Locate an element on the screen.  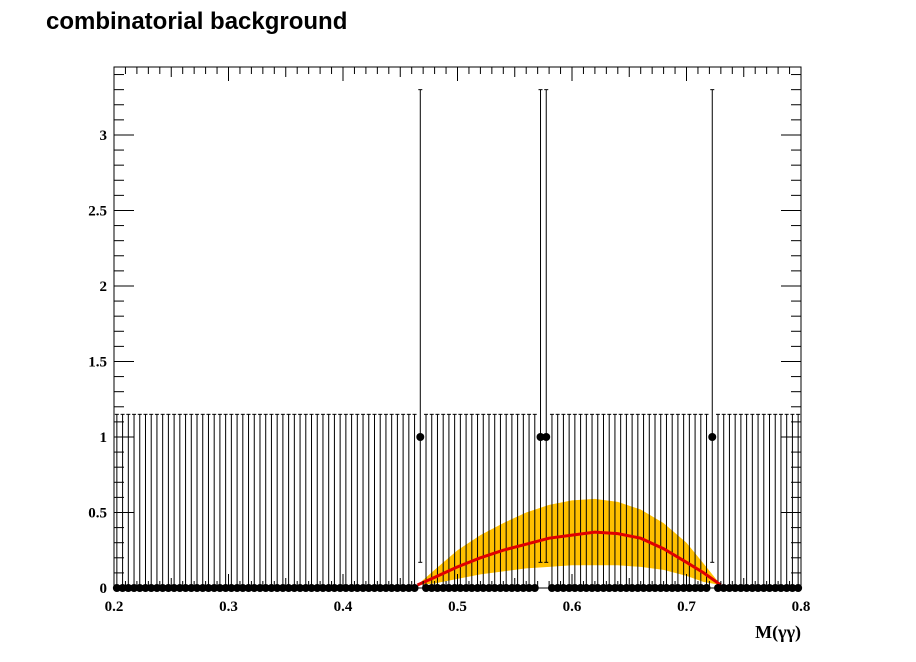
fit-curve is located at coordinates (569, 558).